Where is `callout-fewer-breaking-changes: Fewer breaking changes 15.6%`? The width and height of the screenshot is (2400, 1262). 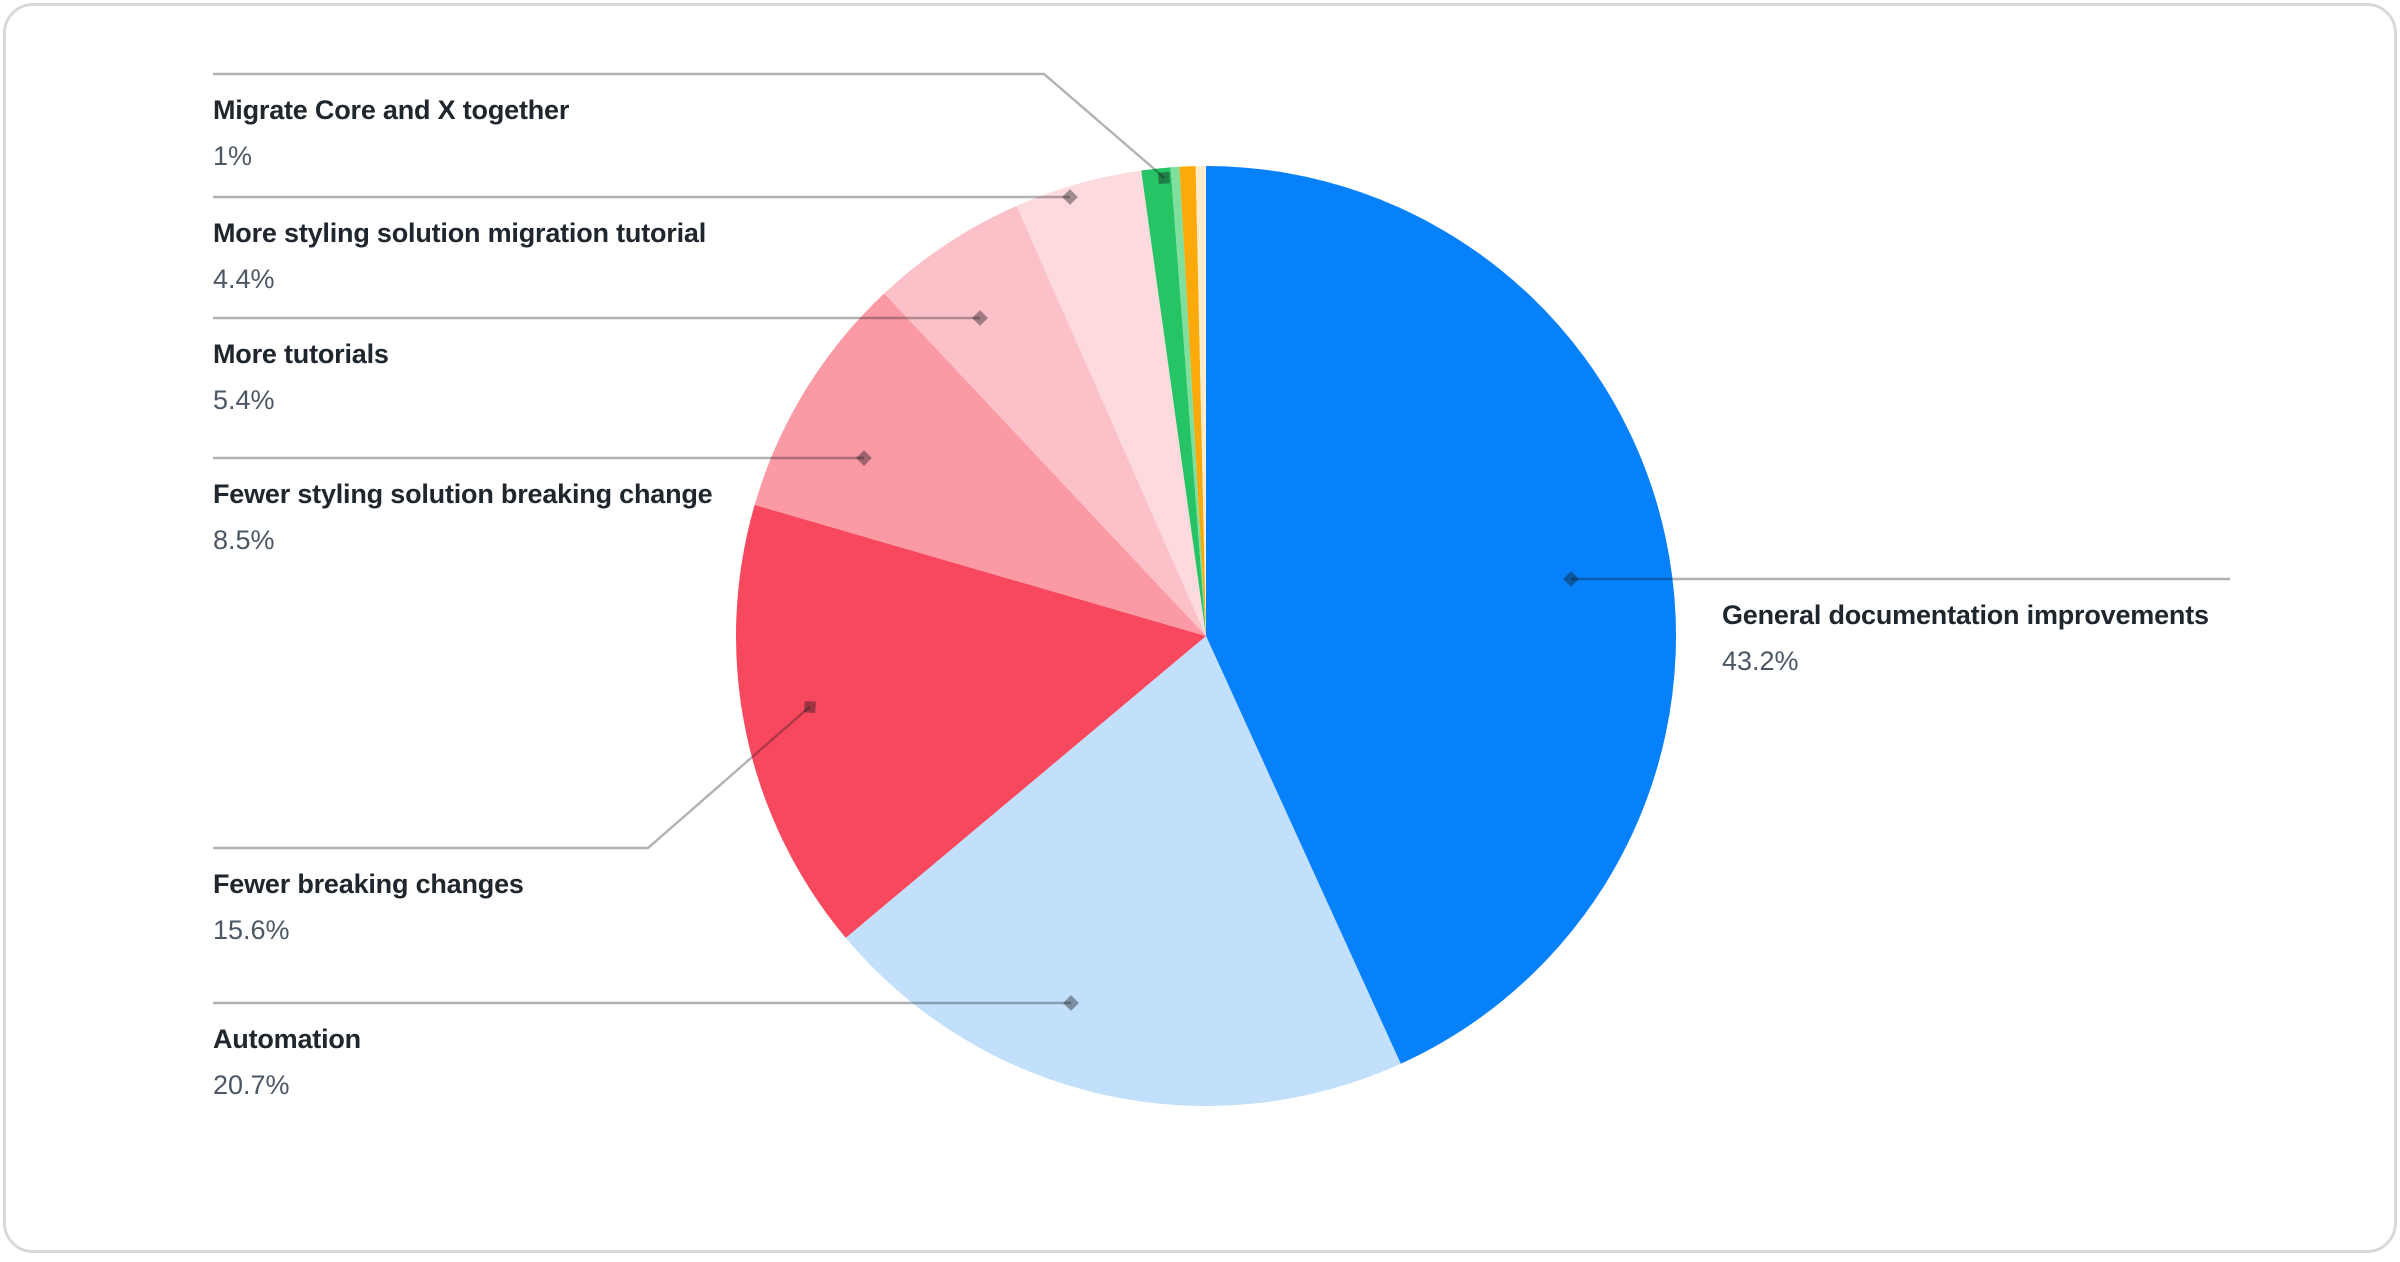
callout-fewer-breaking-changes: Fewer breaking changes 15.6% is located at coordinates (533, 907).